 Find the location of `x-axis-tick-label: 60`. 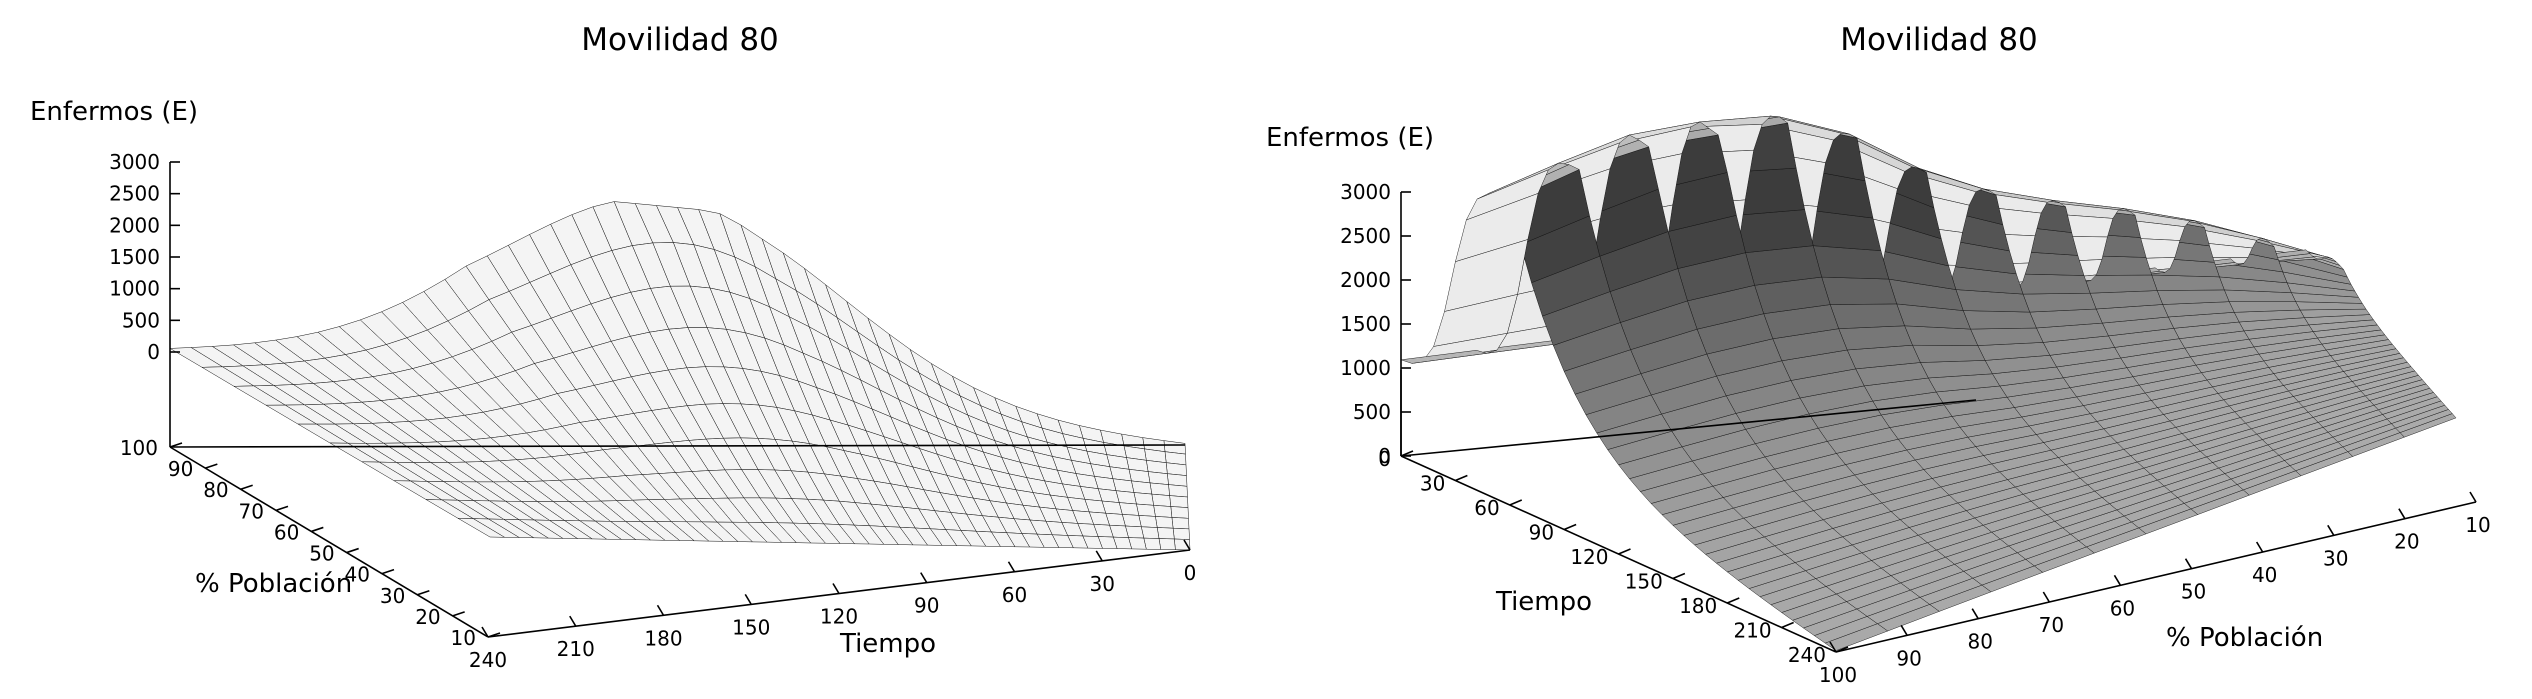

x-axis-tick-label: 60 is located at coordinates (1486, 508).